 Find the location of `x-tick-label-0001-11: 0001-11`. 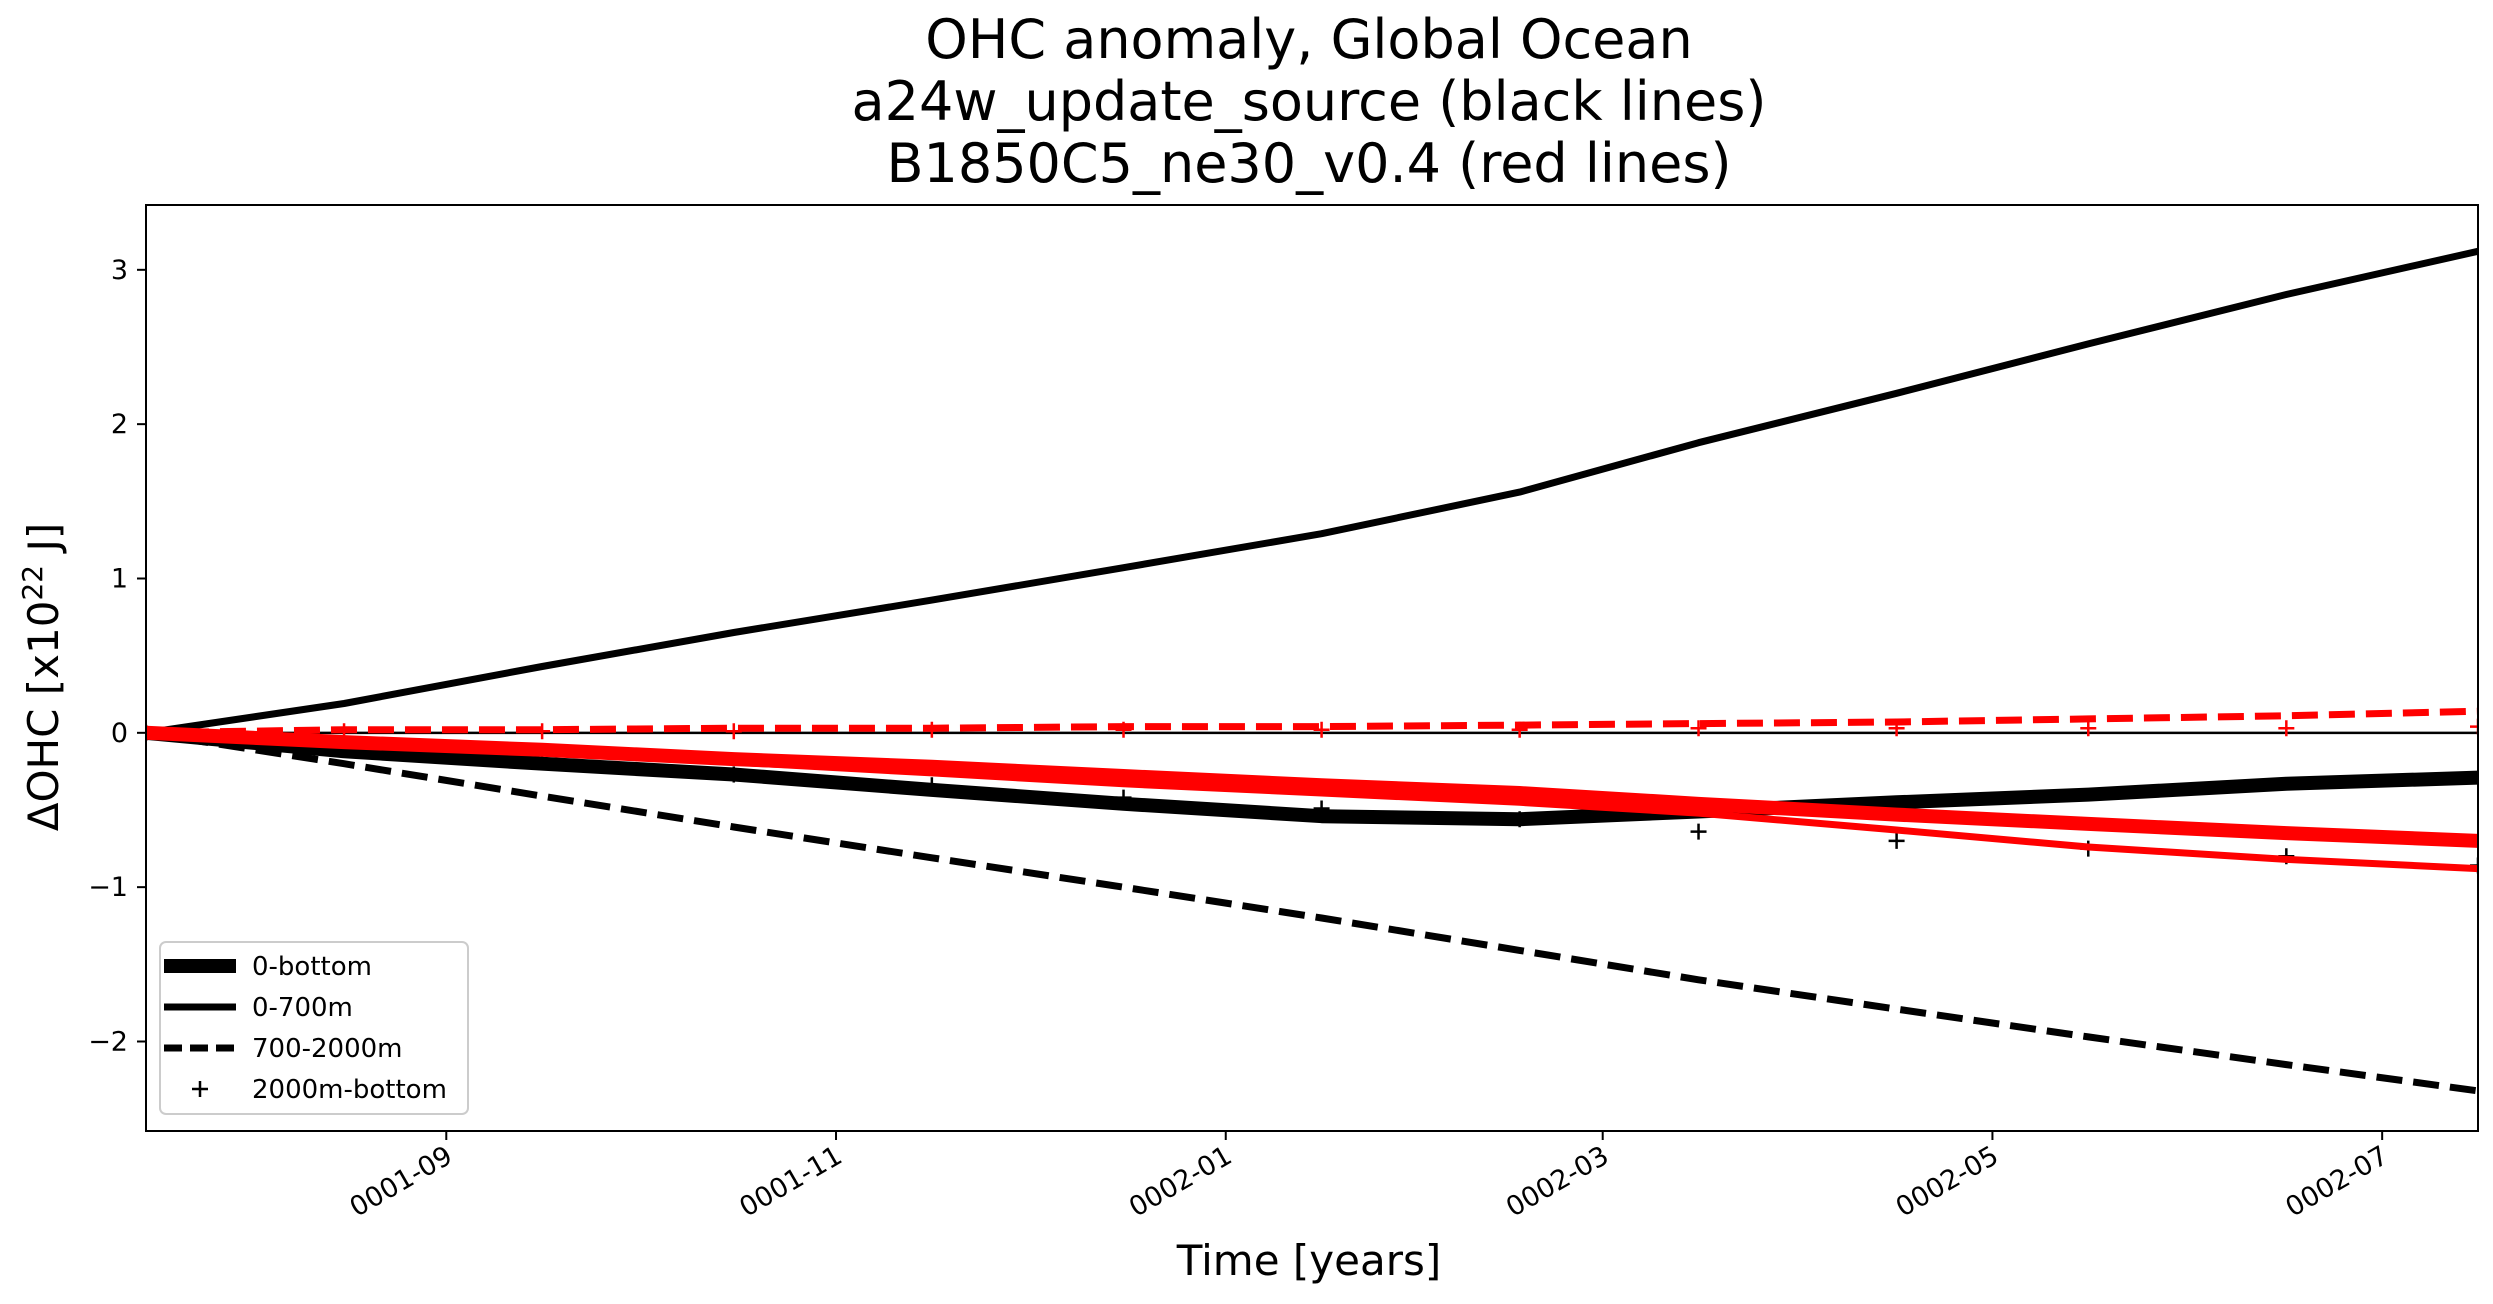

x-tick-label-0001-11: 0001-11 is located at coordinates (790, 1181).